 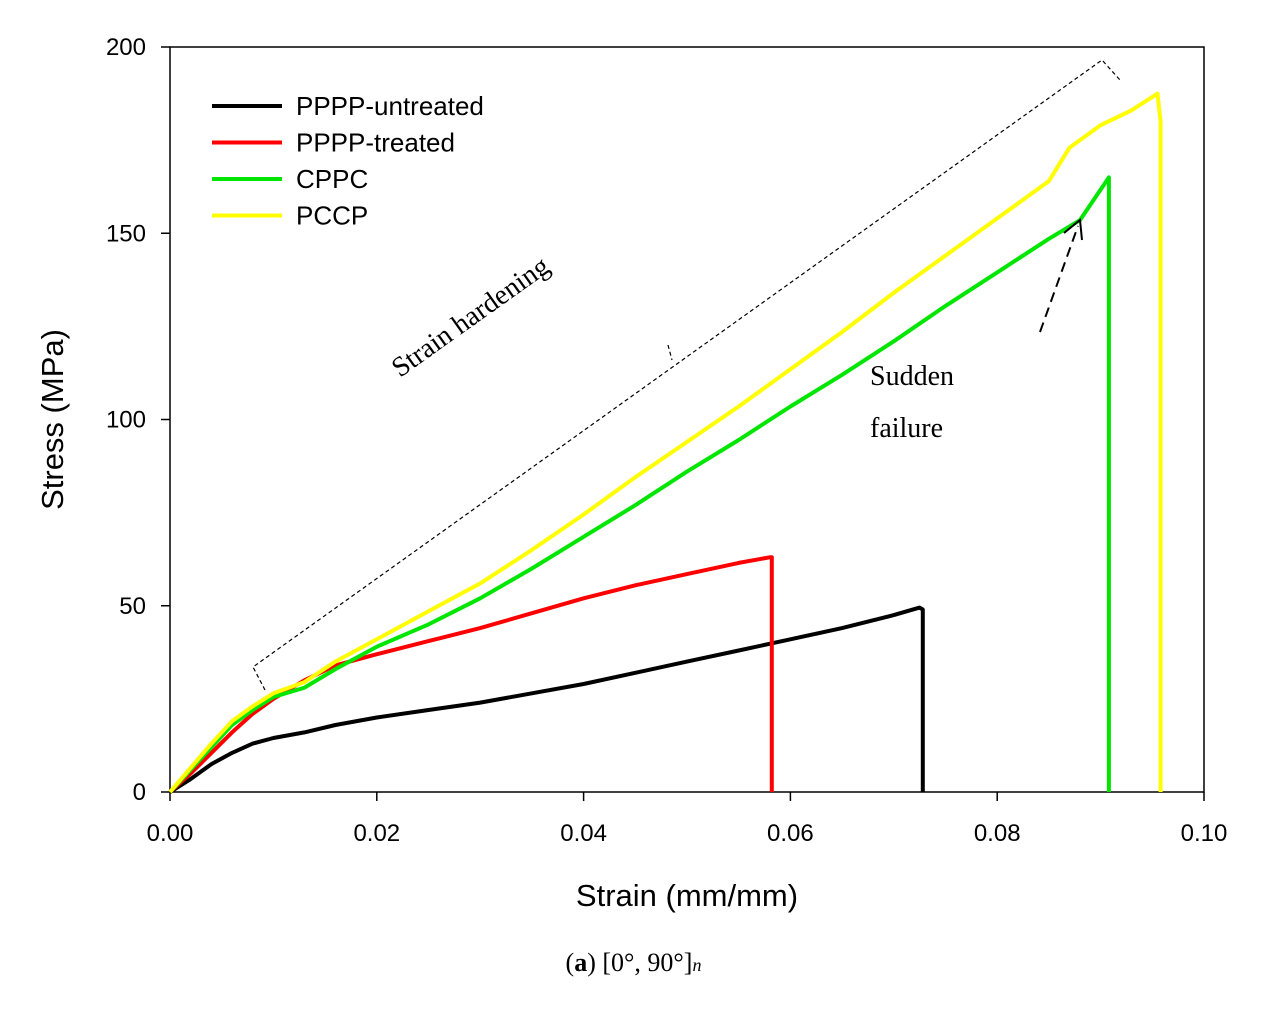 What do you see at coordinates (997, 833) in the screenshot?
I see `x-tick-label: 0.08` at bounding box center [997, 833].